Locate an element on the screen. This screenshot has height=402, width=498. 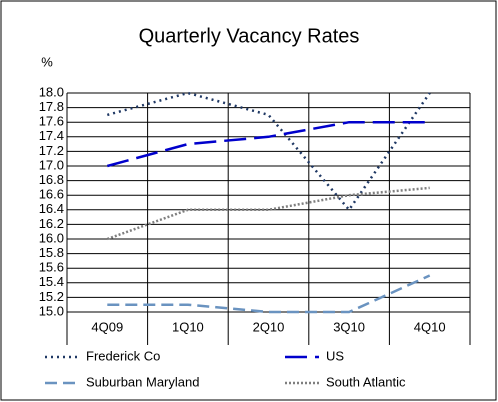
x-tick-label: 4Q09 is located at coordinates (107, 326).